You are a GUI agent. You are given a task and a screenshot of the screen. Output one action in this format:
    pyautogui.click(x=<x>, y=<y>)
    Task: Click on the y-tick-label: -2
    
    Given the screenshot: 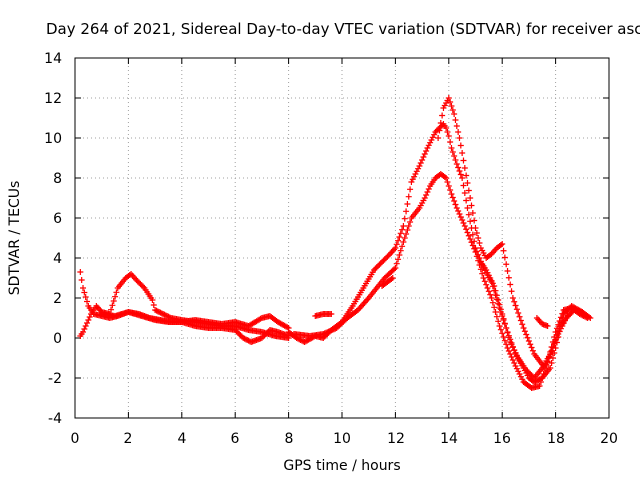 What is the action you would take?
    pyautogui.click(x=55, y=379)
    